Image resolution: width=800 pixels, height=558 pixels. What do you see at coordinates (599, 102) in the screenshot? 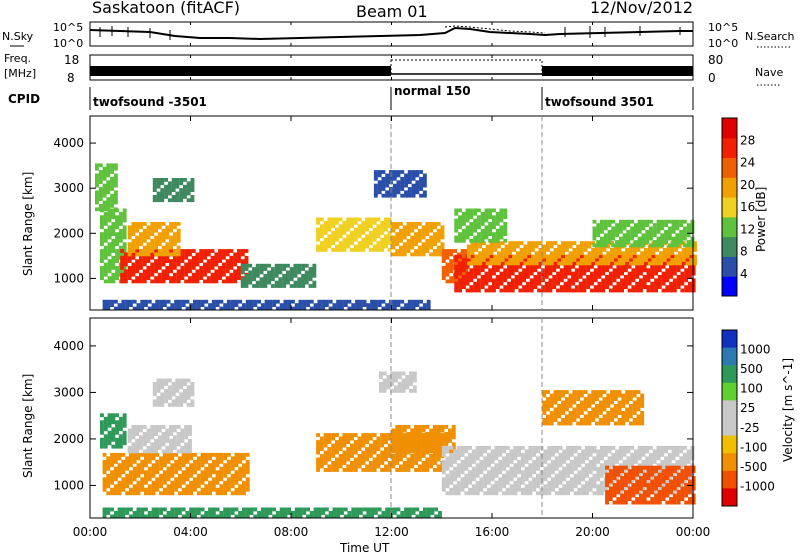
I see `cpid-segment-3: twofsound 3501` at bounding box center [599, 102].